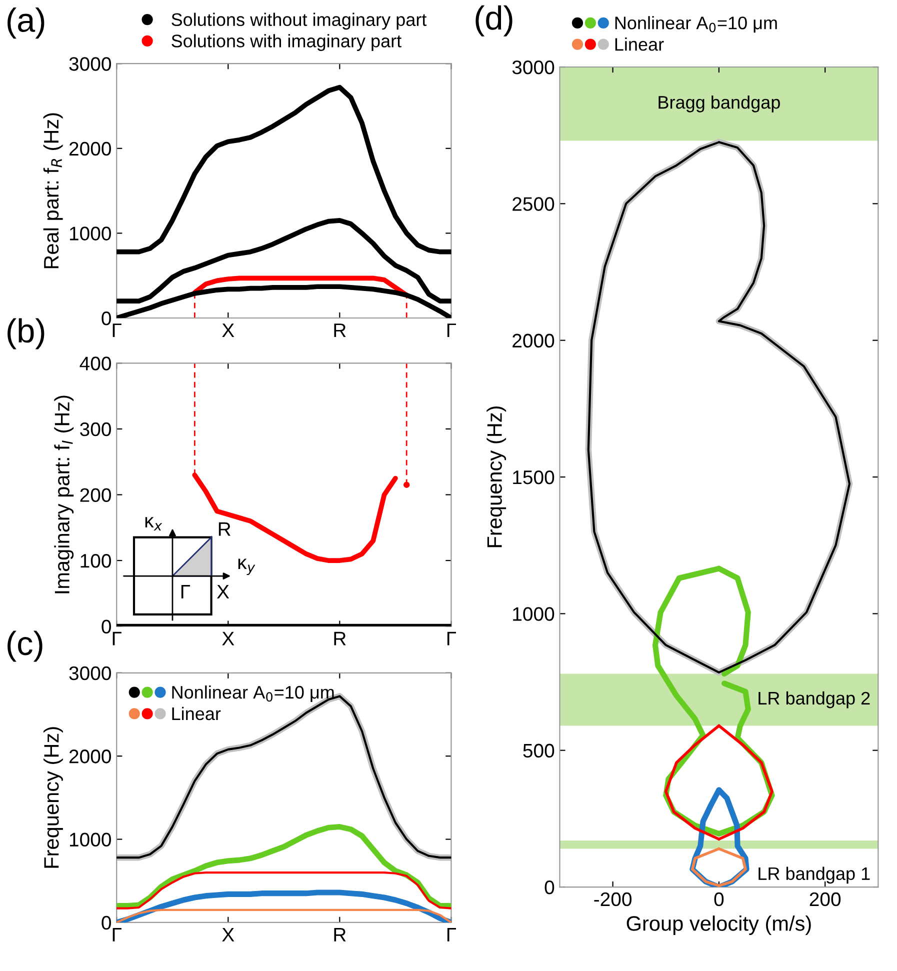 This screenshot has height=971, width=897. What do you see at coordinates (95, 429) in the screenshot?
I see `y-tick-label: 300` at bounding box center [95, 429].